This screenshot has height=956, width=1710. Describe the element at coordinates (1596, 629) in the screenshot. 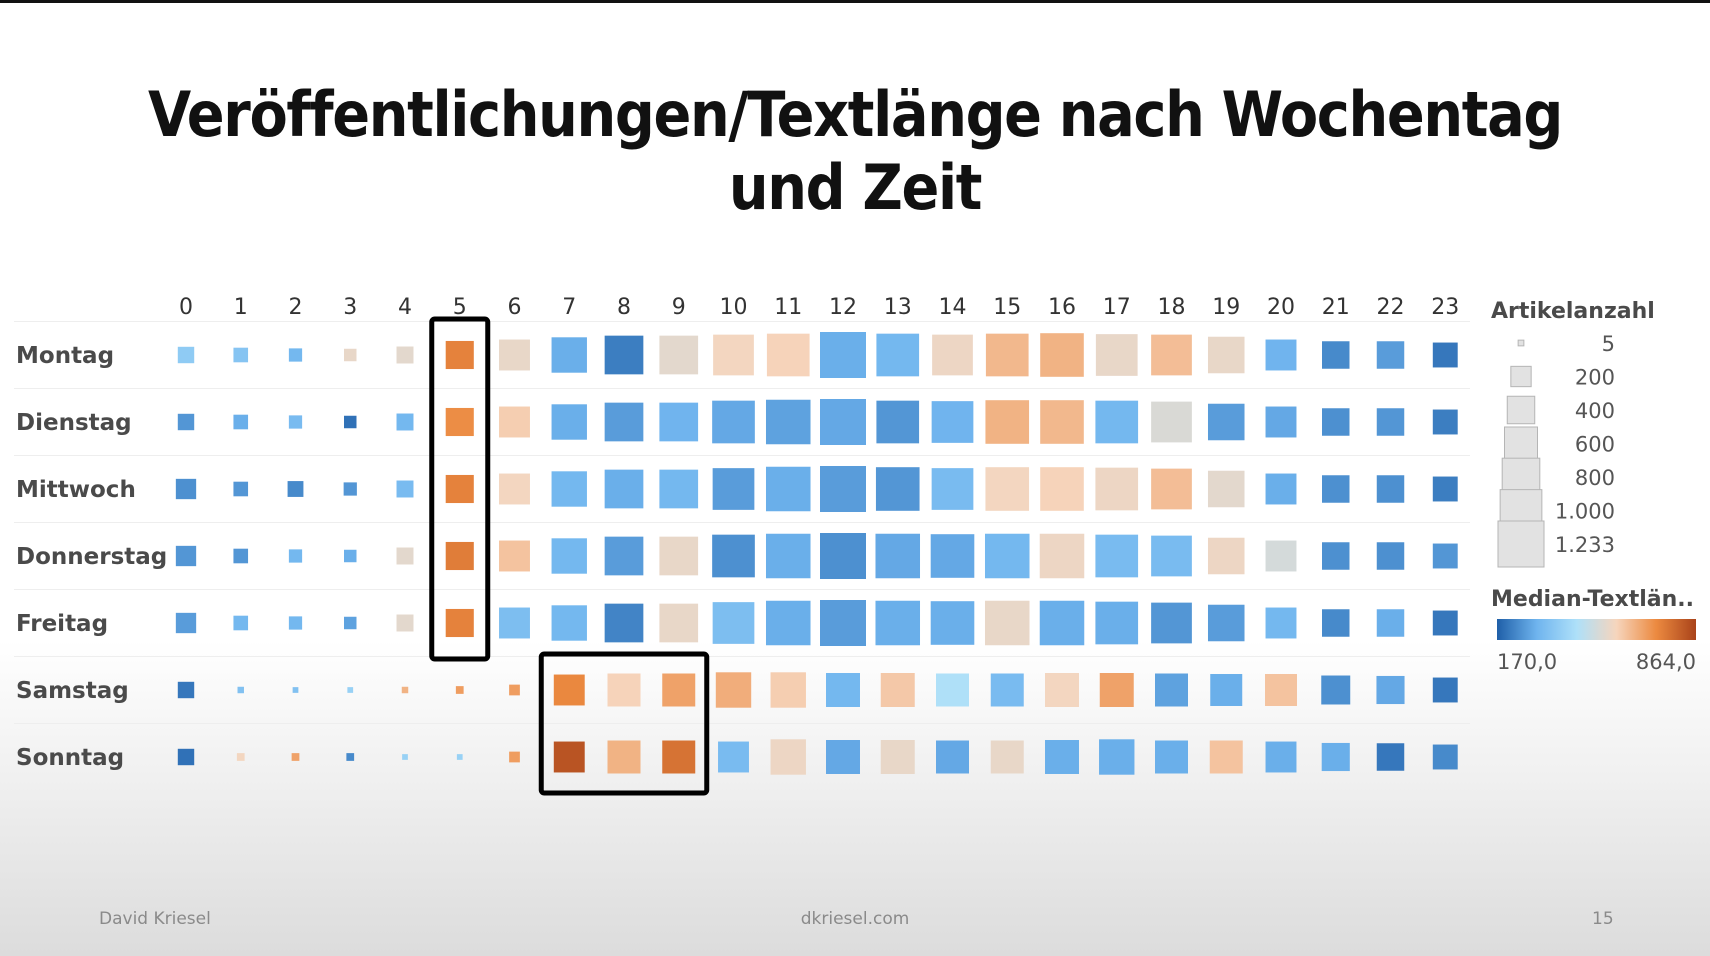

I see `color-legend-ramp` at that location.